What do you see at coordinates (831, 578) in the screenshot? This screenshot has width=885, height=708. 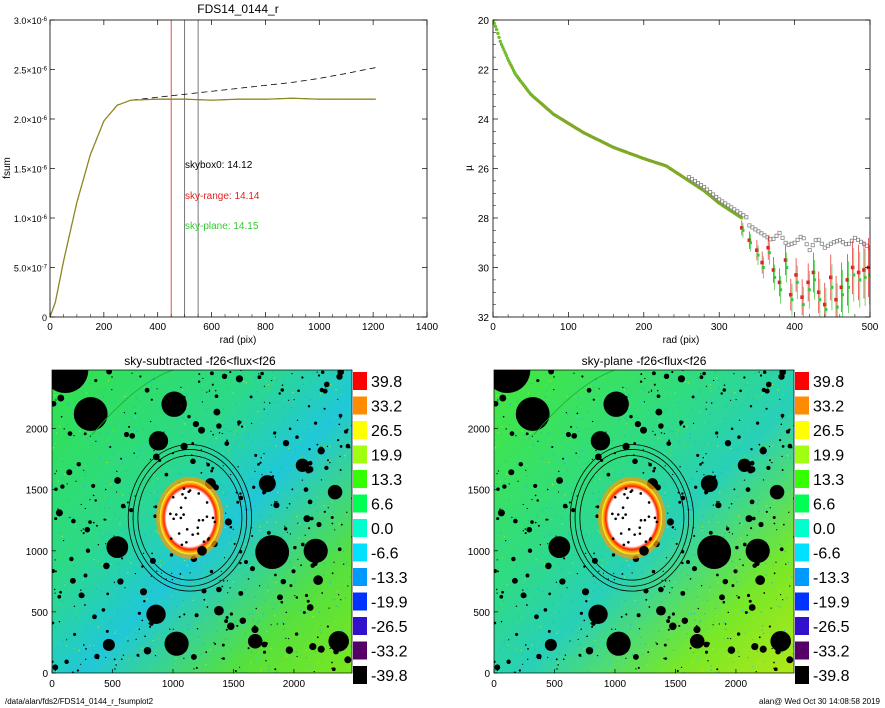 I see `colorbar-label: -13.3` at bounding box center [831, 578].